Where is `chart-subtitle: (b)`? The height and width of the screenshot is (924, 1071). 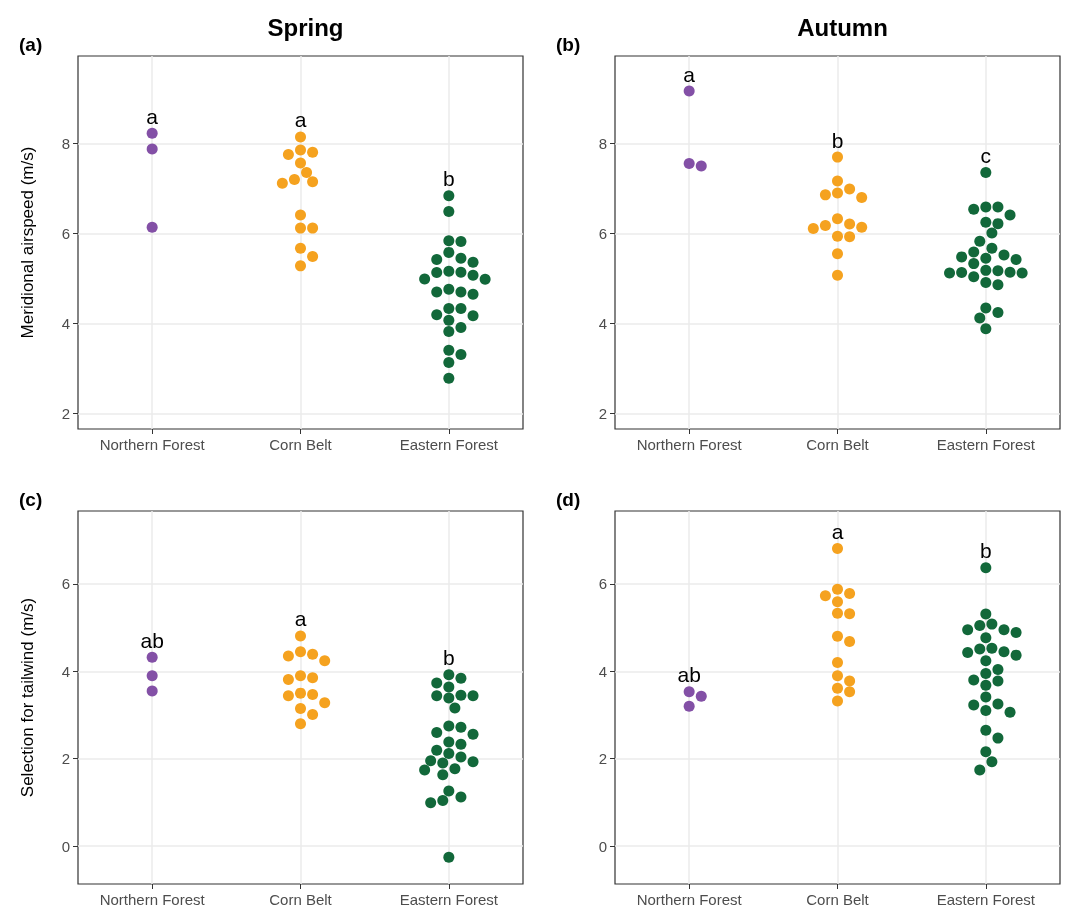 chart-subtitle: (b) is located at coordinates (568, 44).